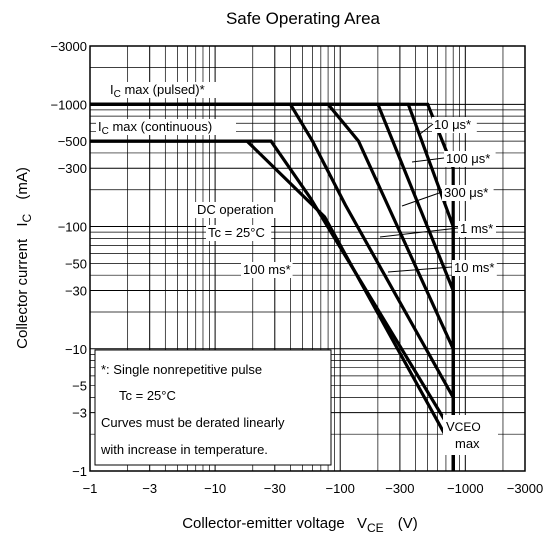 The height and width of the screenshot is (542, 547). What do you see at coordinates (72, 141) in the screenshot?
I see `y-tick-label: −500` at bounding box center [72, 141].